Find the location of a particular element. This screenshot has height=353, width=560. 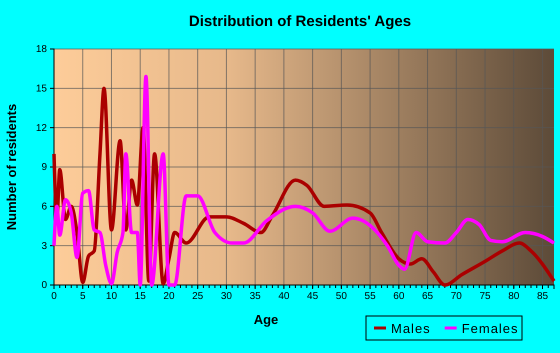

x-tick-label: 25 is located at coordinates (198, 296).